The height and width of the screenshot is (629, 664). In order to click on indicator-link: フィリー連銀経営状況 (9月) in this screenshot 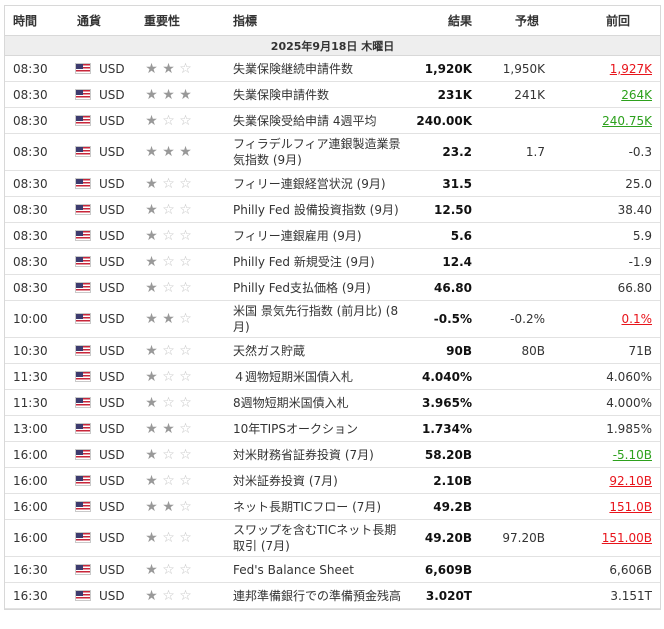, I will do `click(309, 184)`.